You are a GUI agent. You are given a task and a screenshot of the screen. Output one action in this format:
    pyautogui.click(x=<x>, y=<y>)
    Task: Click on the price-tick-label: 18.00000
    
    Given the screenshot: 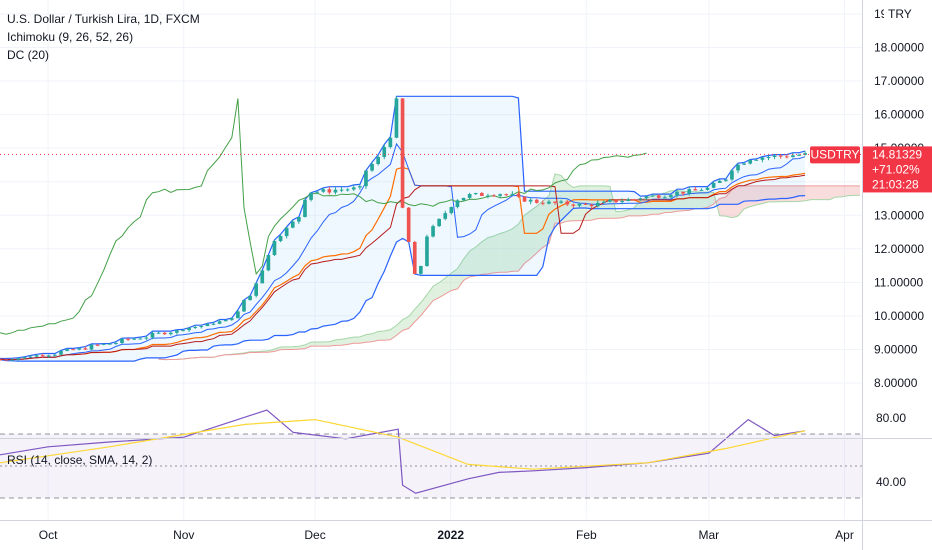 What is the action you would take?
    pyautogui.click(x=899, y=48)
    